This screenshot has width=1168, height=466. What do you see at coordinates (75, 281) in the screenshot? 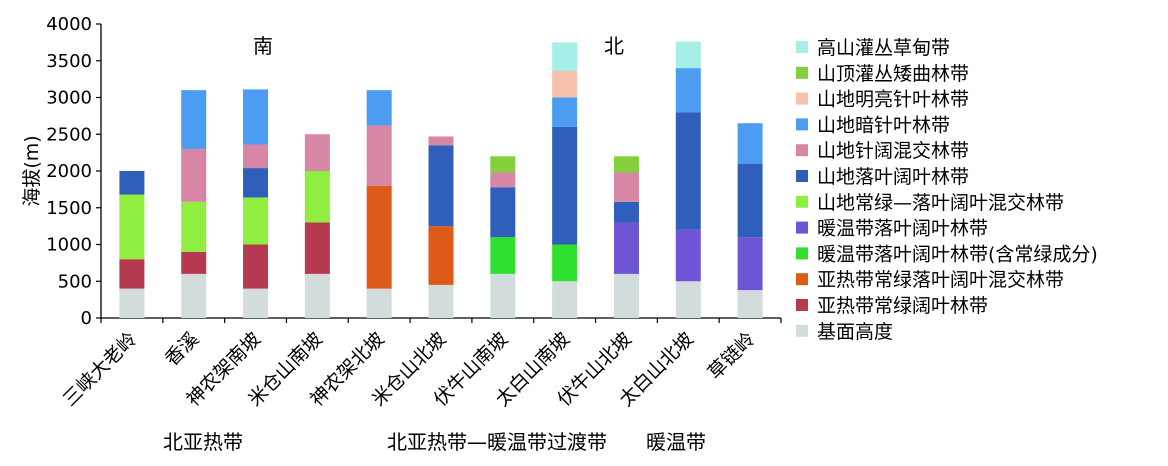
I see `y-tick-label: 500` at bounding box center [75, 281].